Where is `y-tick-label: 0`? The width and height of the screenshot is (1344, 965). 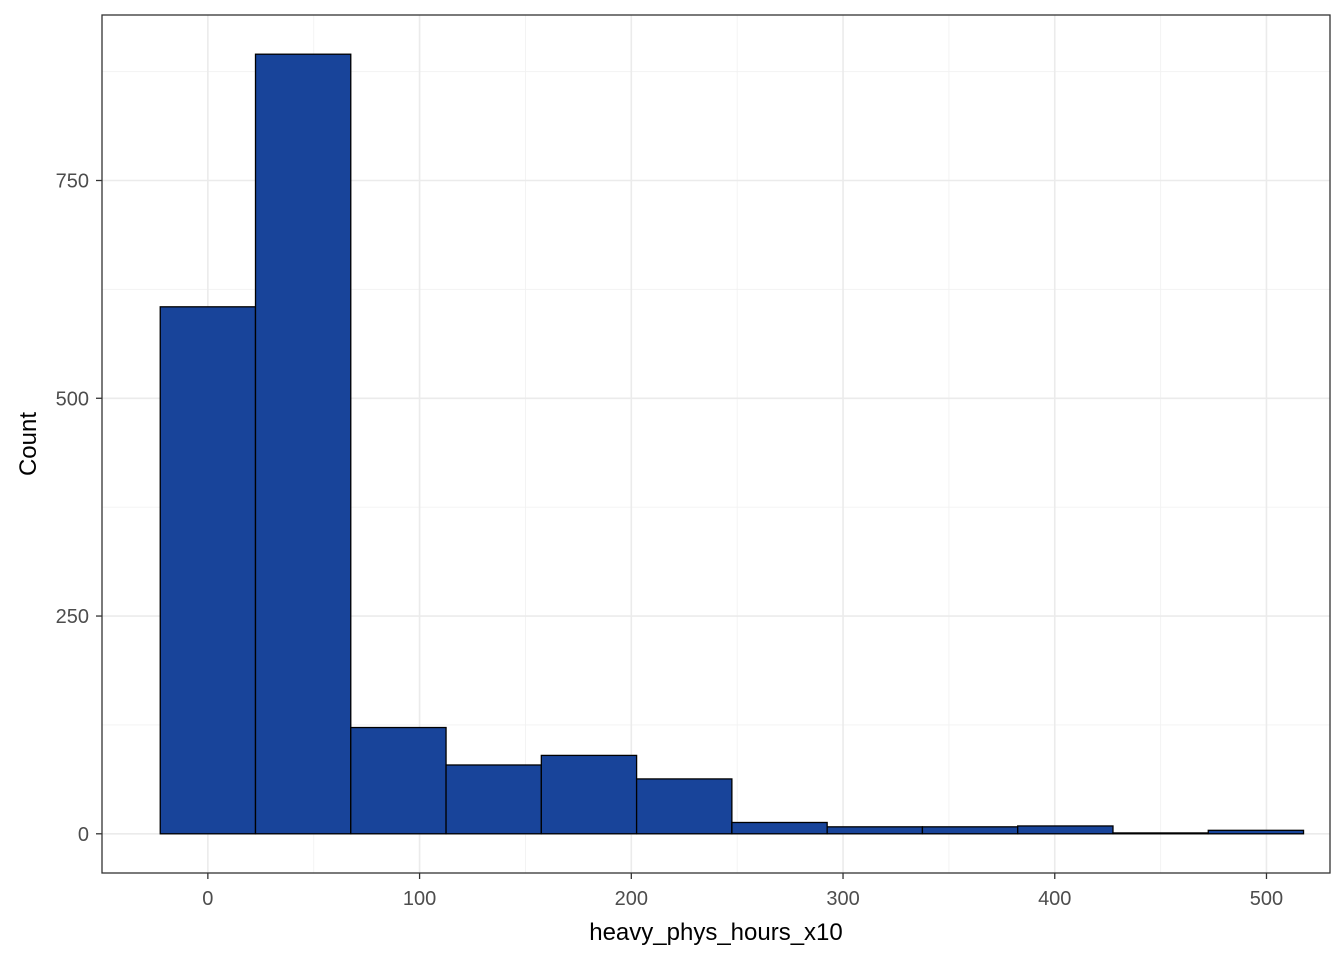 y-tick-label: 0 is located at coordinates (83, 835).